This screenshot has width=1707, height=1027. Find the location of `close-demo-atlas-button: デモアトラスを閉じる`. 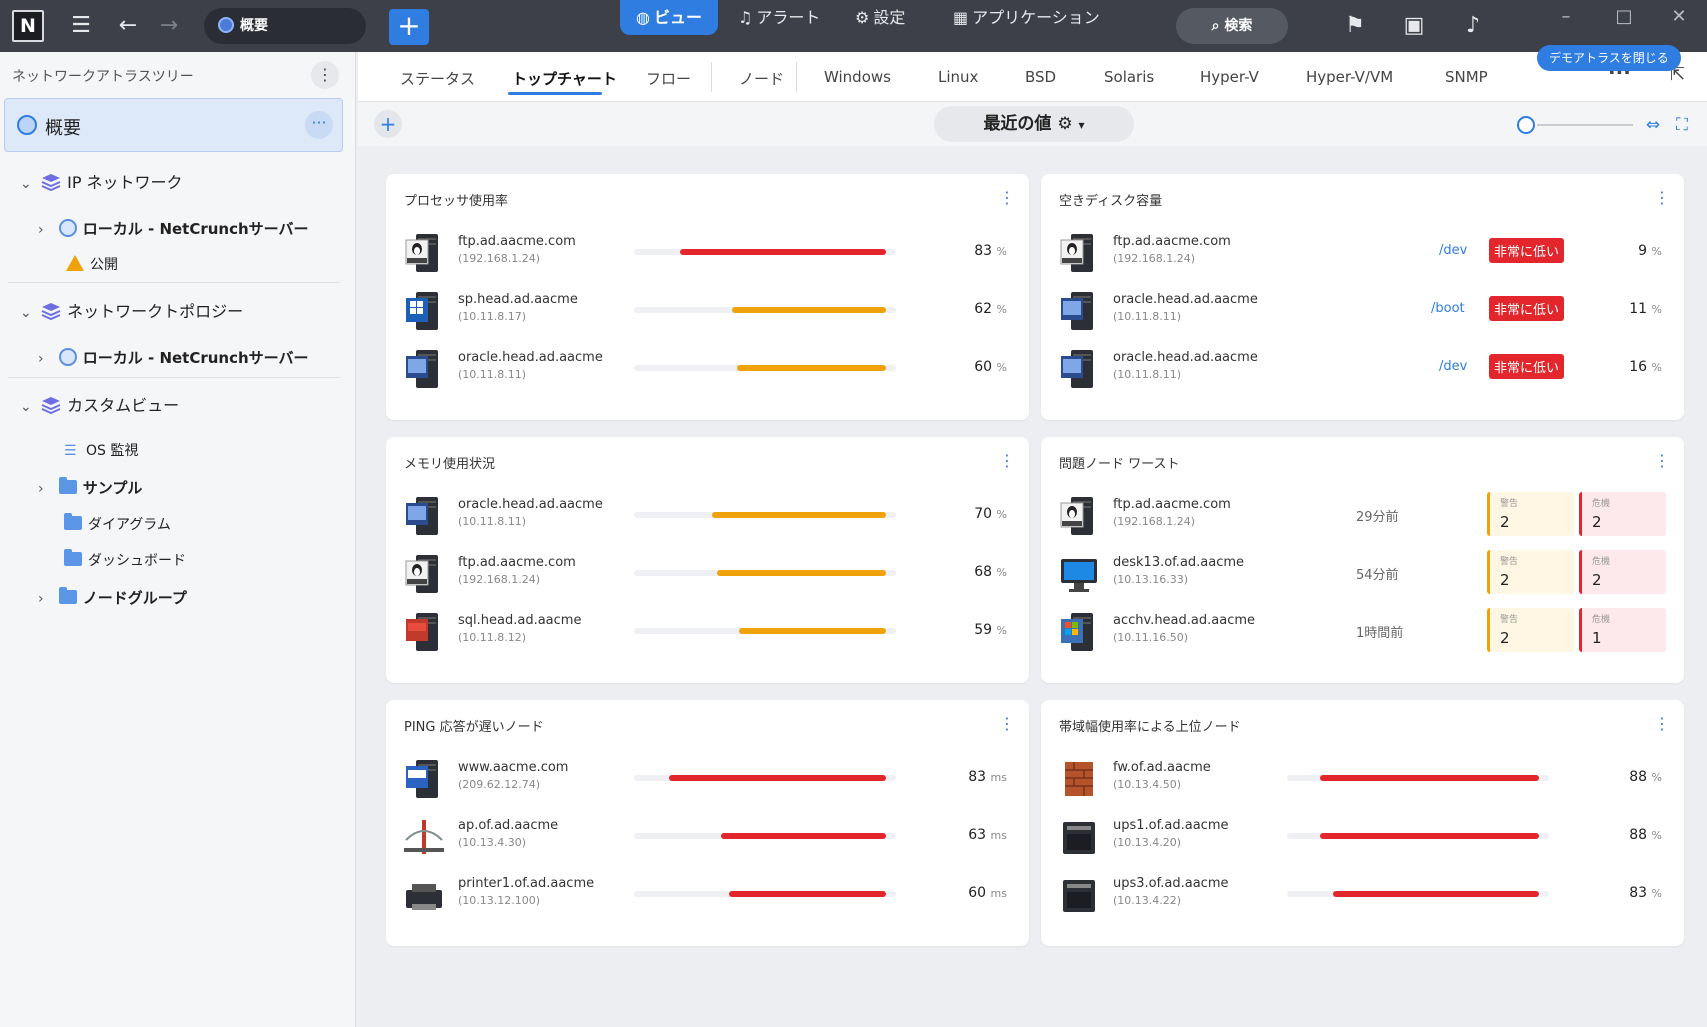

close-demo-atlas-button: デモアトラスを閉じる is located at coordinates (1609, 58).